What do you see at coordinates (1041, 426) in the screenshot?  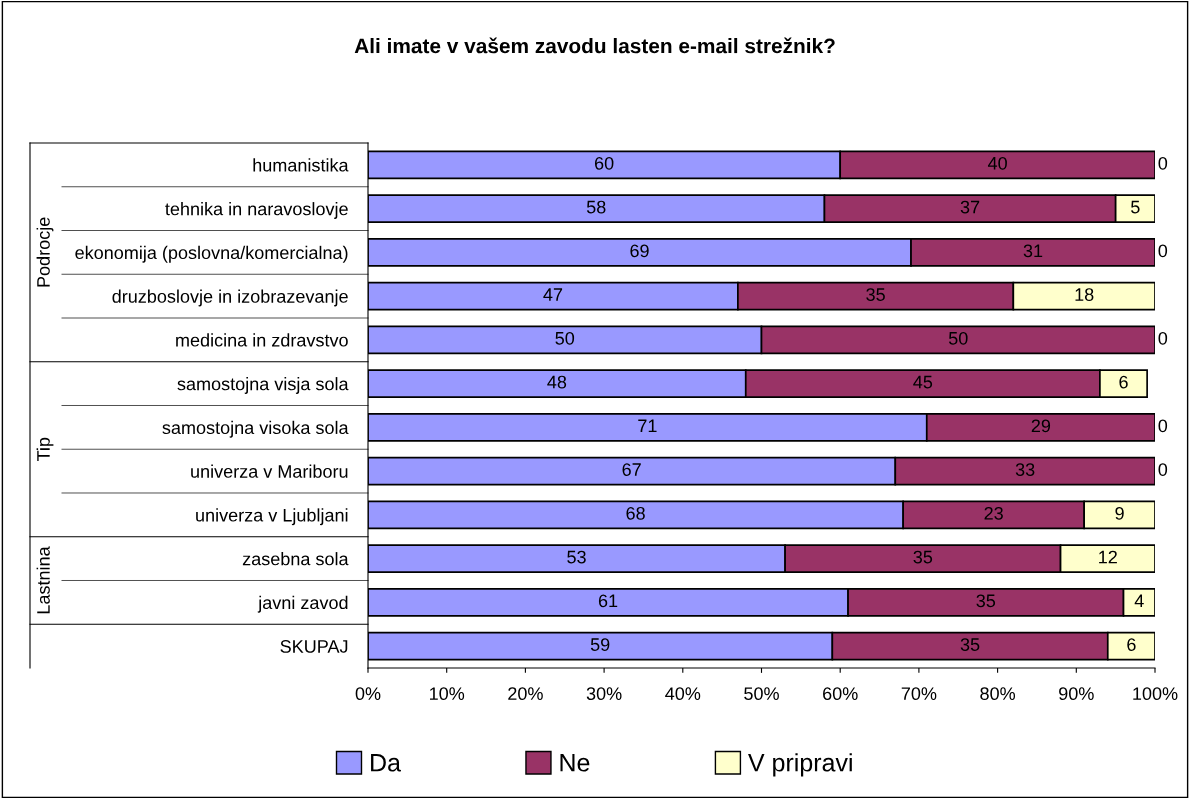 I see `data-label: 29` at bounding box center [1041, 426].